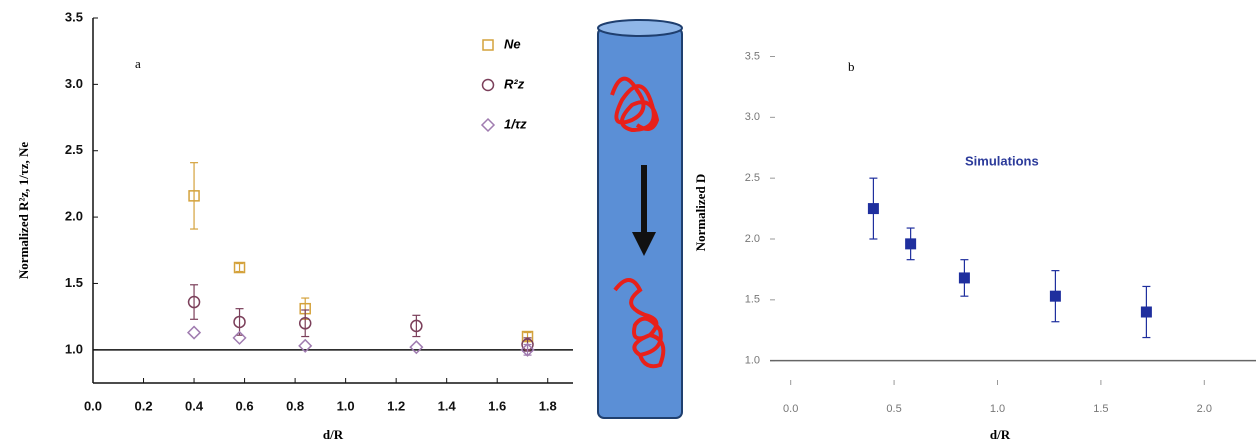 Image resolution: width=1256 pixels, height=448 pixels. I want to click on x-tick-label: 0.2, so click(143, 405).